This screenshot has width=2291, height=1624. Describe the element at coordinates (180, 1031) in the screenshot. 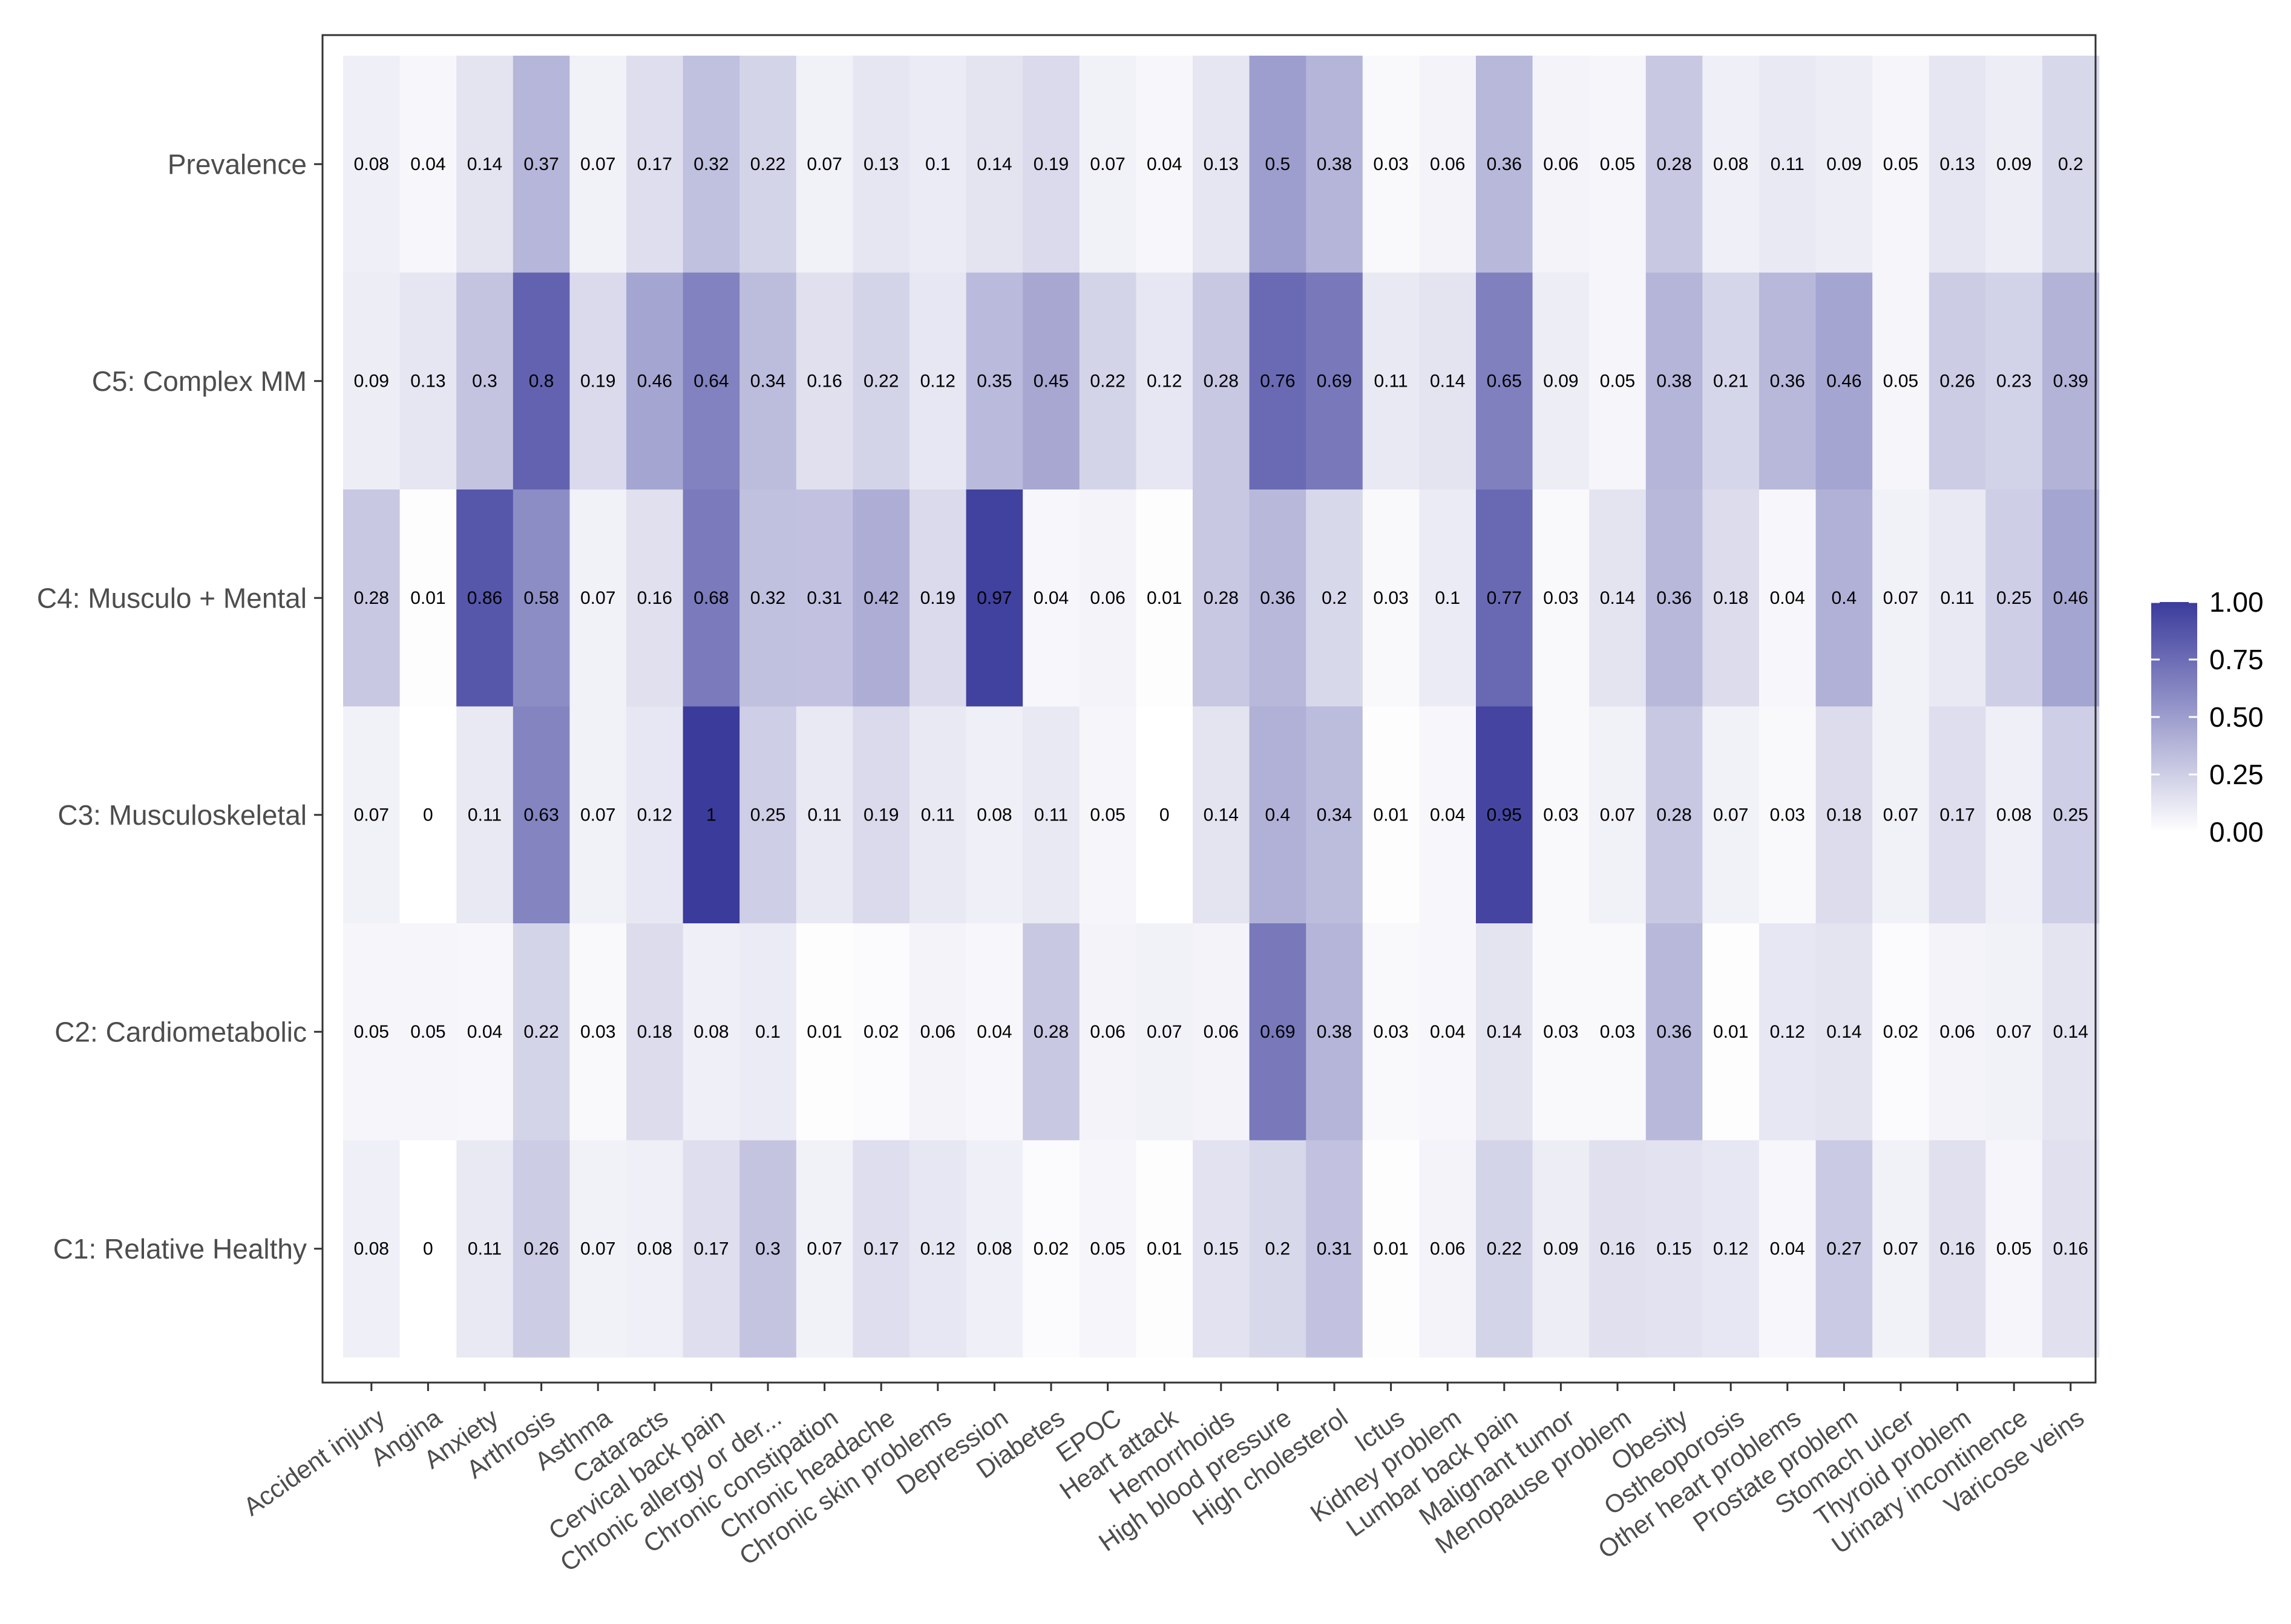

I see `y-tick-label: C2: Cardiometabolic` at that location.